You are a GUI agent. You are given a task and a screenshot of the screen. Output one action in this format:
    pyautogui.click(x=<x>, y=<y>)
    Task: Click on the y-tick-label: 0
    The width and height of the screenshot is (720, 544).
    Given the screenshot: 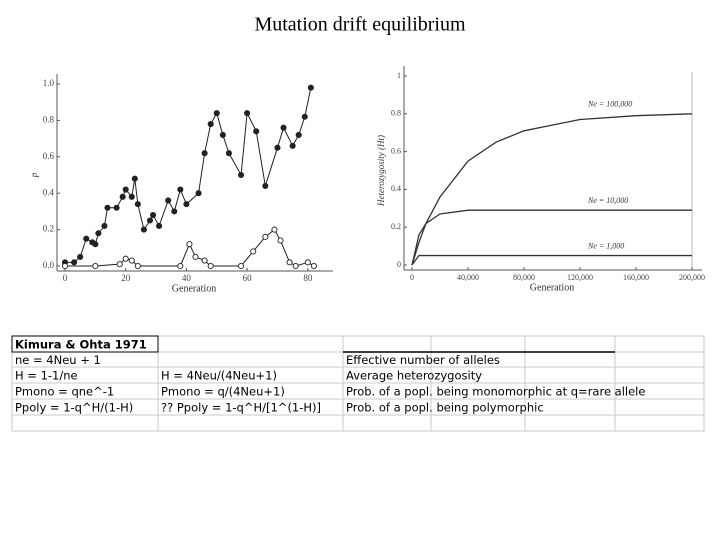 What is the action you would take?
    pyautogui.click(x=399, y=264)
    